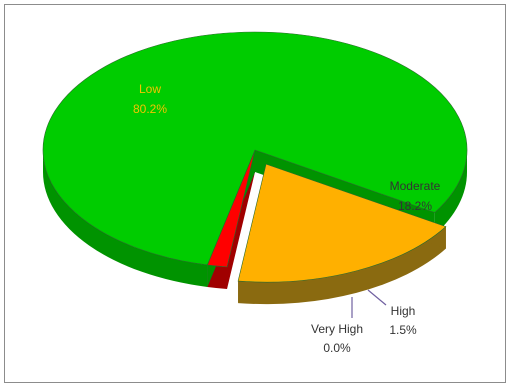  What do you see at coordinates (415, 186) in the screenshot?
I see `label-name-moderate: Moderate` at bounding box center [415, 186].